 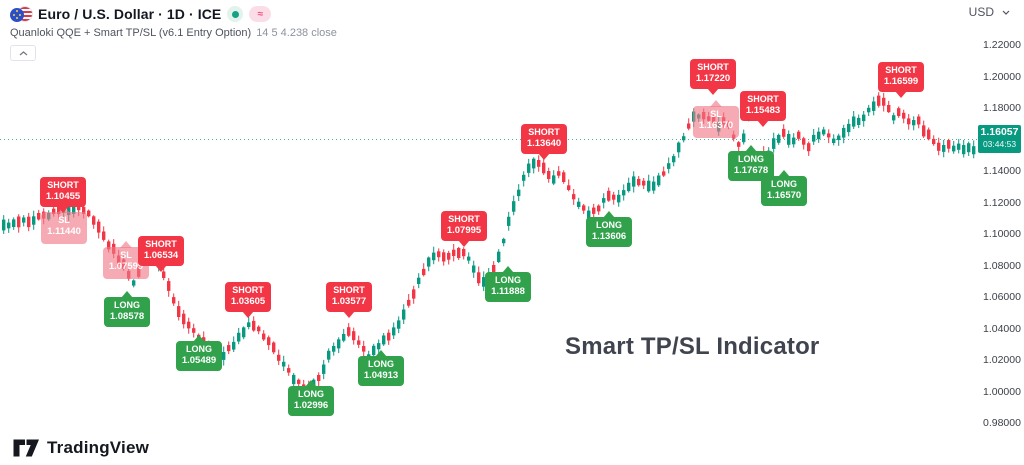 What do you see at coordinates (161, 254) in the screenshot?
I see `signal-label-short: SHORT 1.06534` at bounding box center [161, 254].